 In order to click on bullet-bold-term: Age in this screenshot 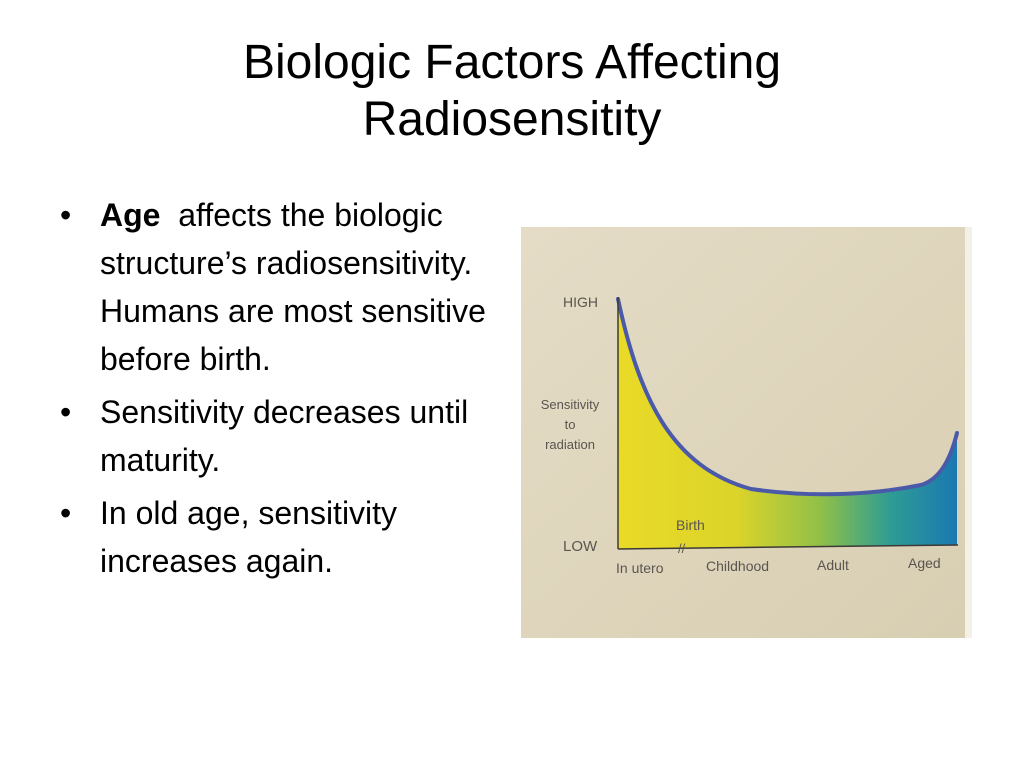, I will do `click(130, 215)`.